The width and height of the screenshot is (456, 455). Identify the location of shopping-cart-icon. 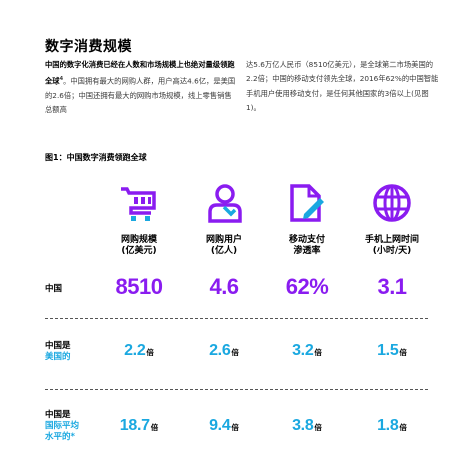
(138, 203).